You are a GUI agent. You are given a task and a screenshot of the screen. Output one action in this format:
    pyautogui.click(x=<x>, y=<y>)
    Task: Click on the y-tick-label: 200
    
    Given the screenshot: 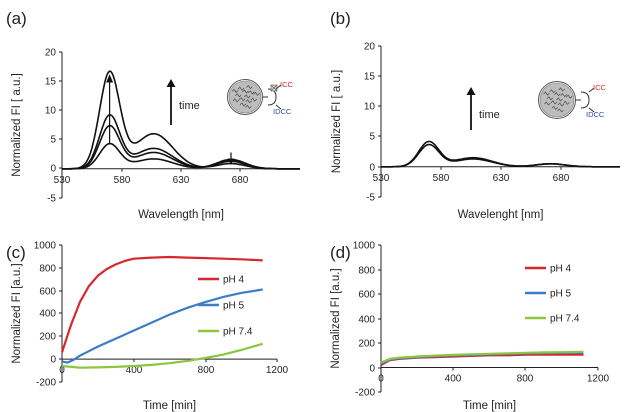 What is the action you would take?
    pyautogui.click(x=366, y=344)
    